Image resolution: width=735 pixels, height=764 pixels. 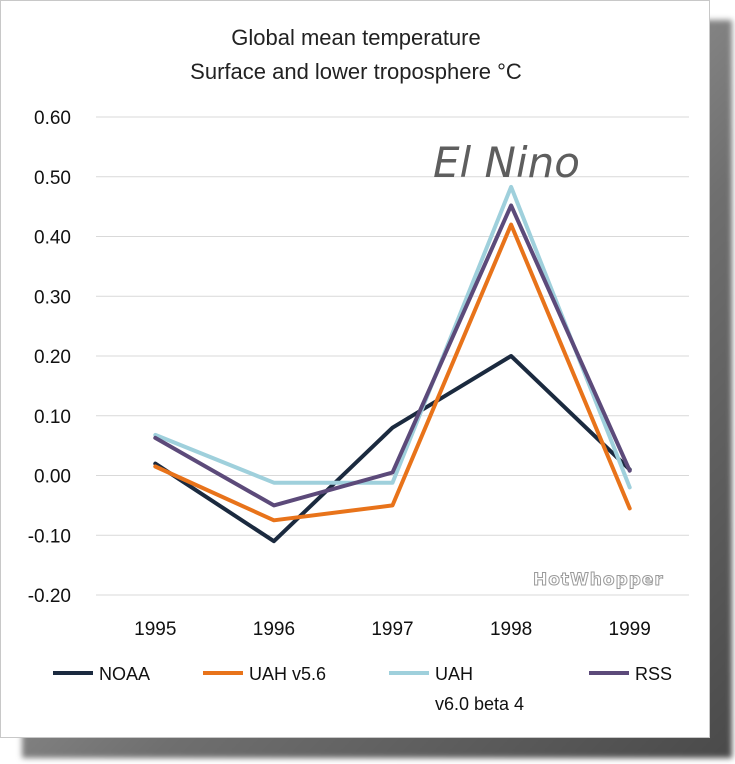 I want to click on y-tick-label: 0.60, so click(x=52, y=118).